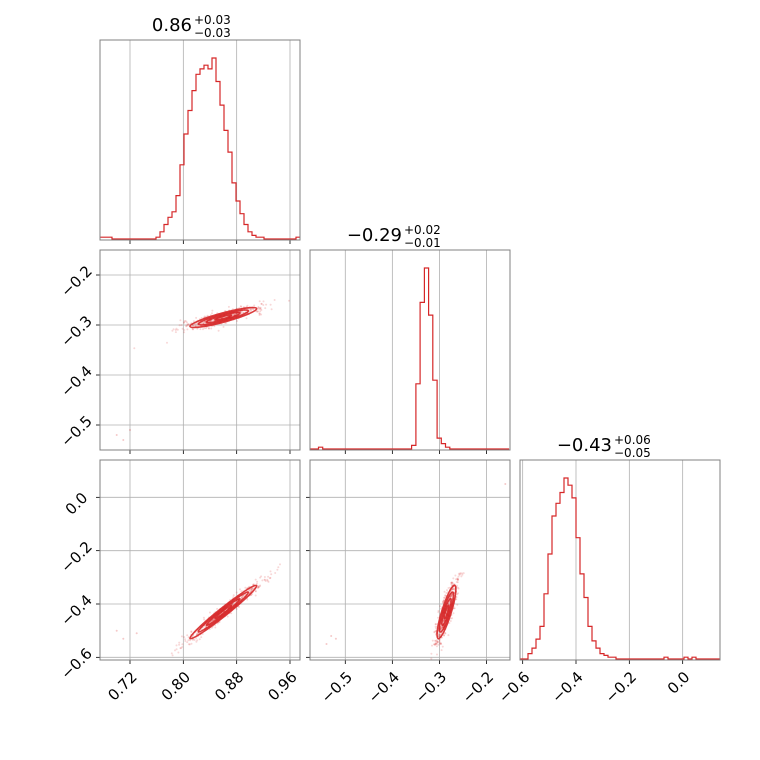 This screenshot has width=760, height=760. Describe the element at coordinates (122, 686) in the screenshot. I see `x-tick-label: 0.72` at that location.